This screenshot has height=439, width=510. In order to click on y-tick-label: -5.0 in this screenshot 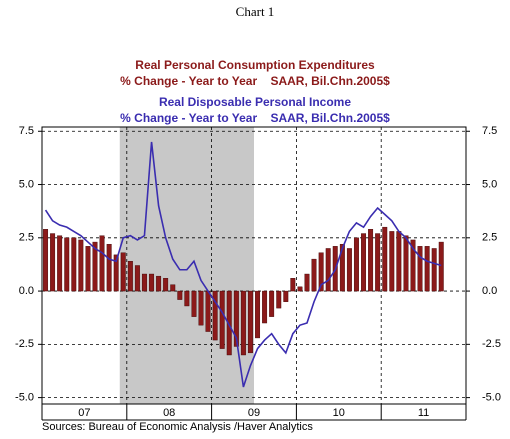, I will do `click(24, 398)`.